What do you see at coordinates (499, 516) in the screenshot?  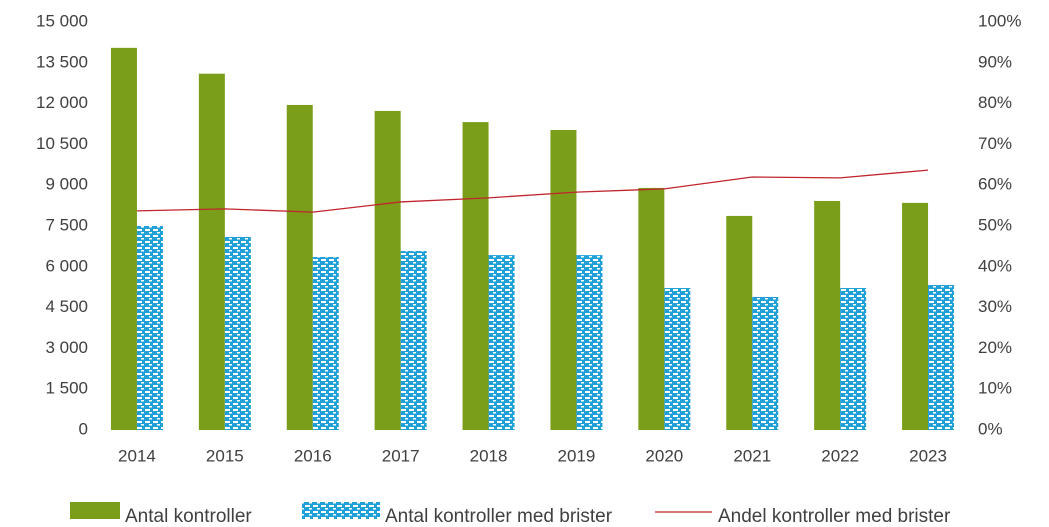 I see `legend-label: Antal kontroller med brister` at bounding box center [499, 516].